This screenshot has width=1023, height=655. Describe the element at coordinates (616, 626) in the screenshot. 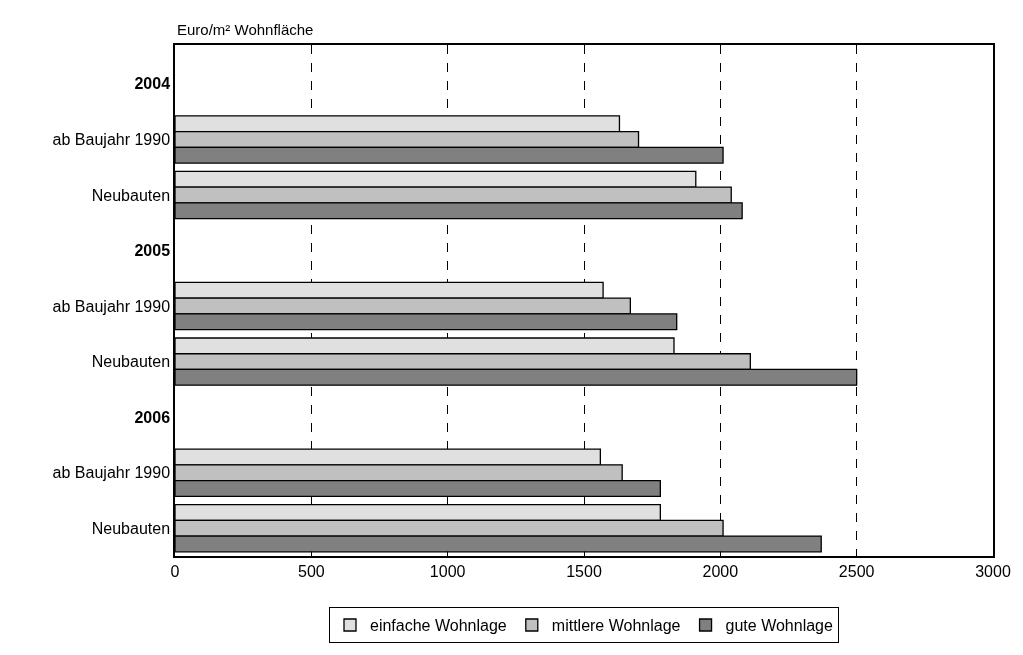

I see `legend-label: mittlere Wohnlage` at that location.